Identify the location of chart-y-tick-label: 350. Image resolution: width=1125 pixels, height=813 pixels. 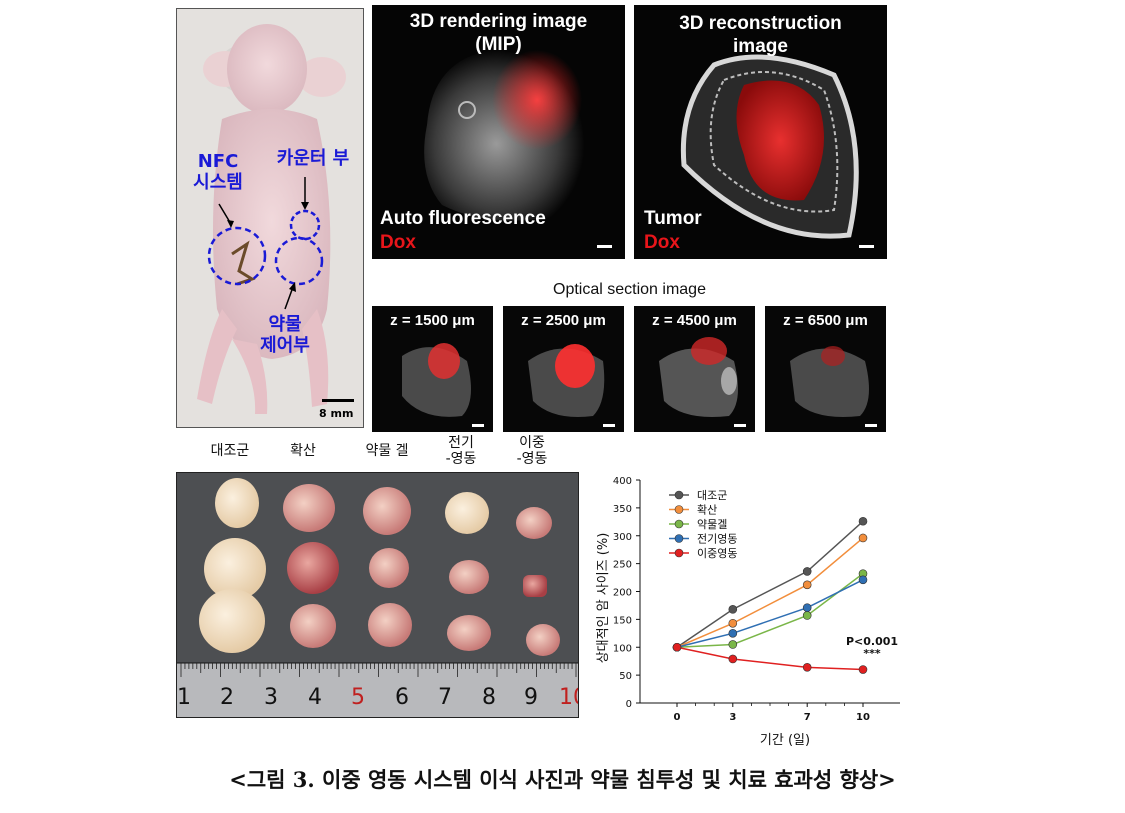
(622, 509).